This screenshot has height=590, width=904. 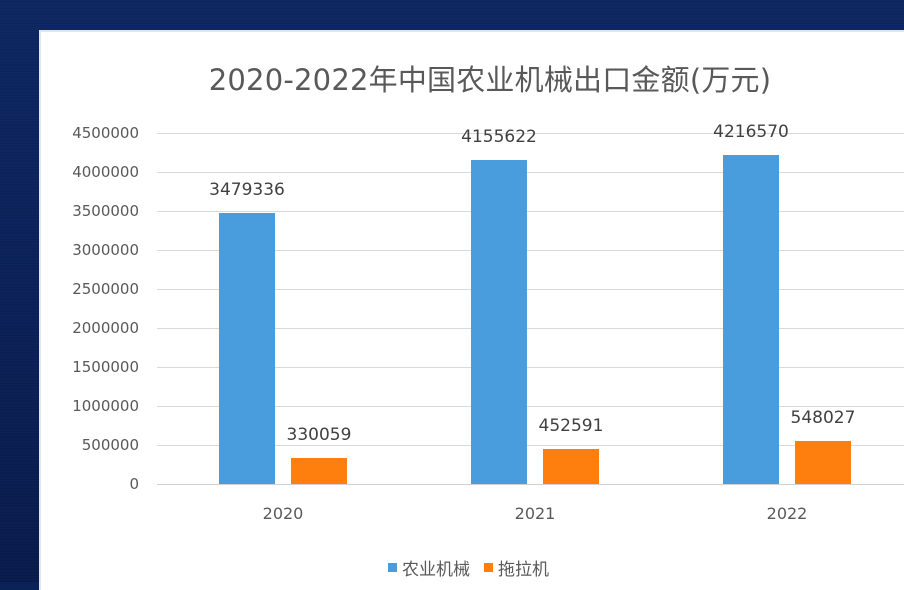 I want to click on legend-swatch-blue-icon, so click(x=392, y=567).